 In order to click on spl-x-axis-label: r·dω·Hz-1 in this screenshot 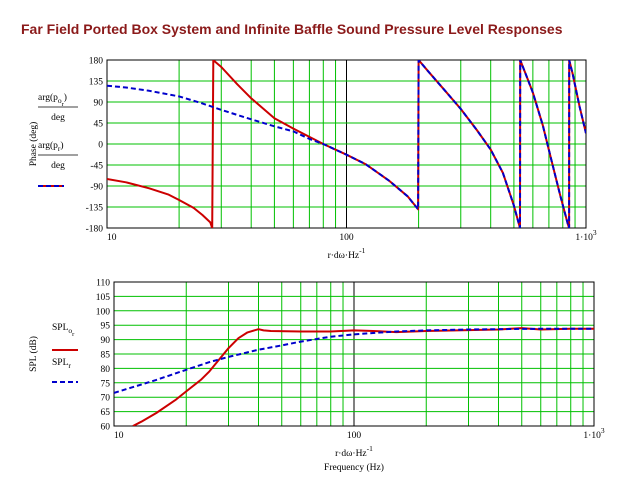, I will do `click(354, 451)`.